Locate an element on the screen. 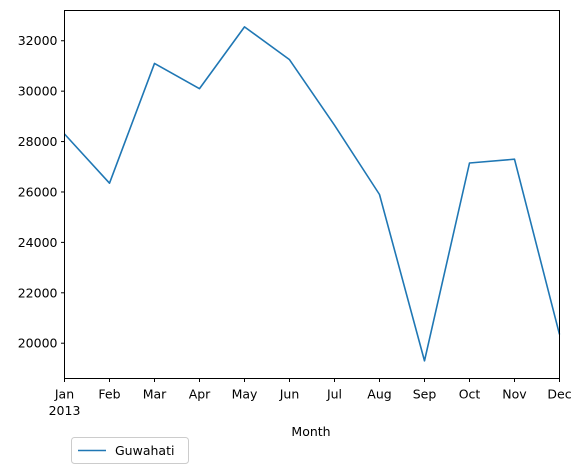  x-tick-label: Sep is located at coordinates (425, 394).